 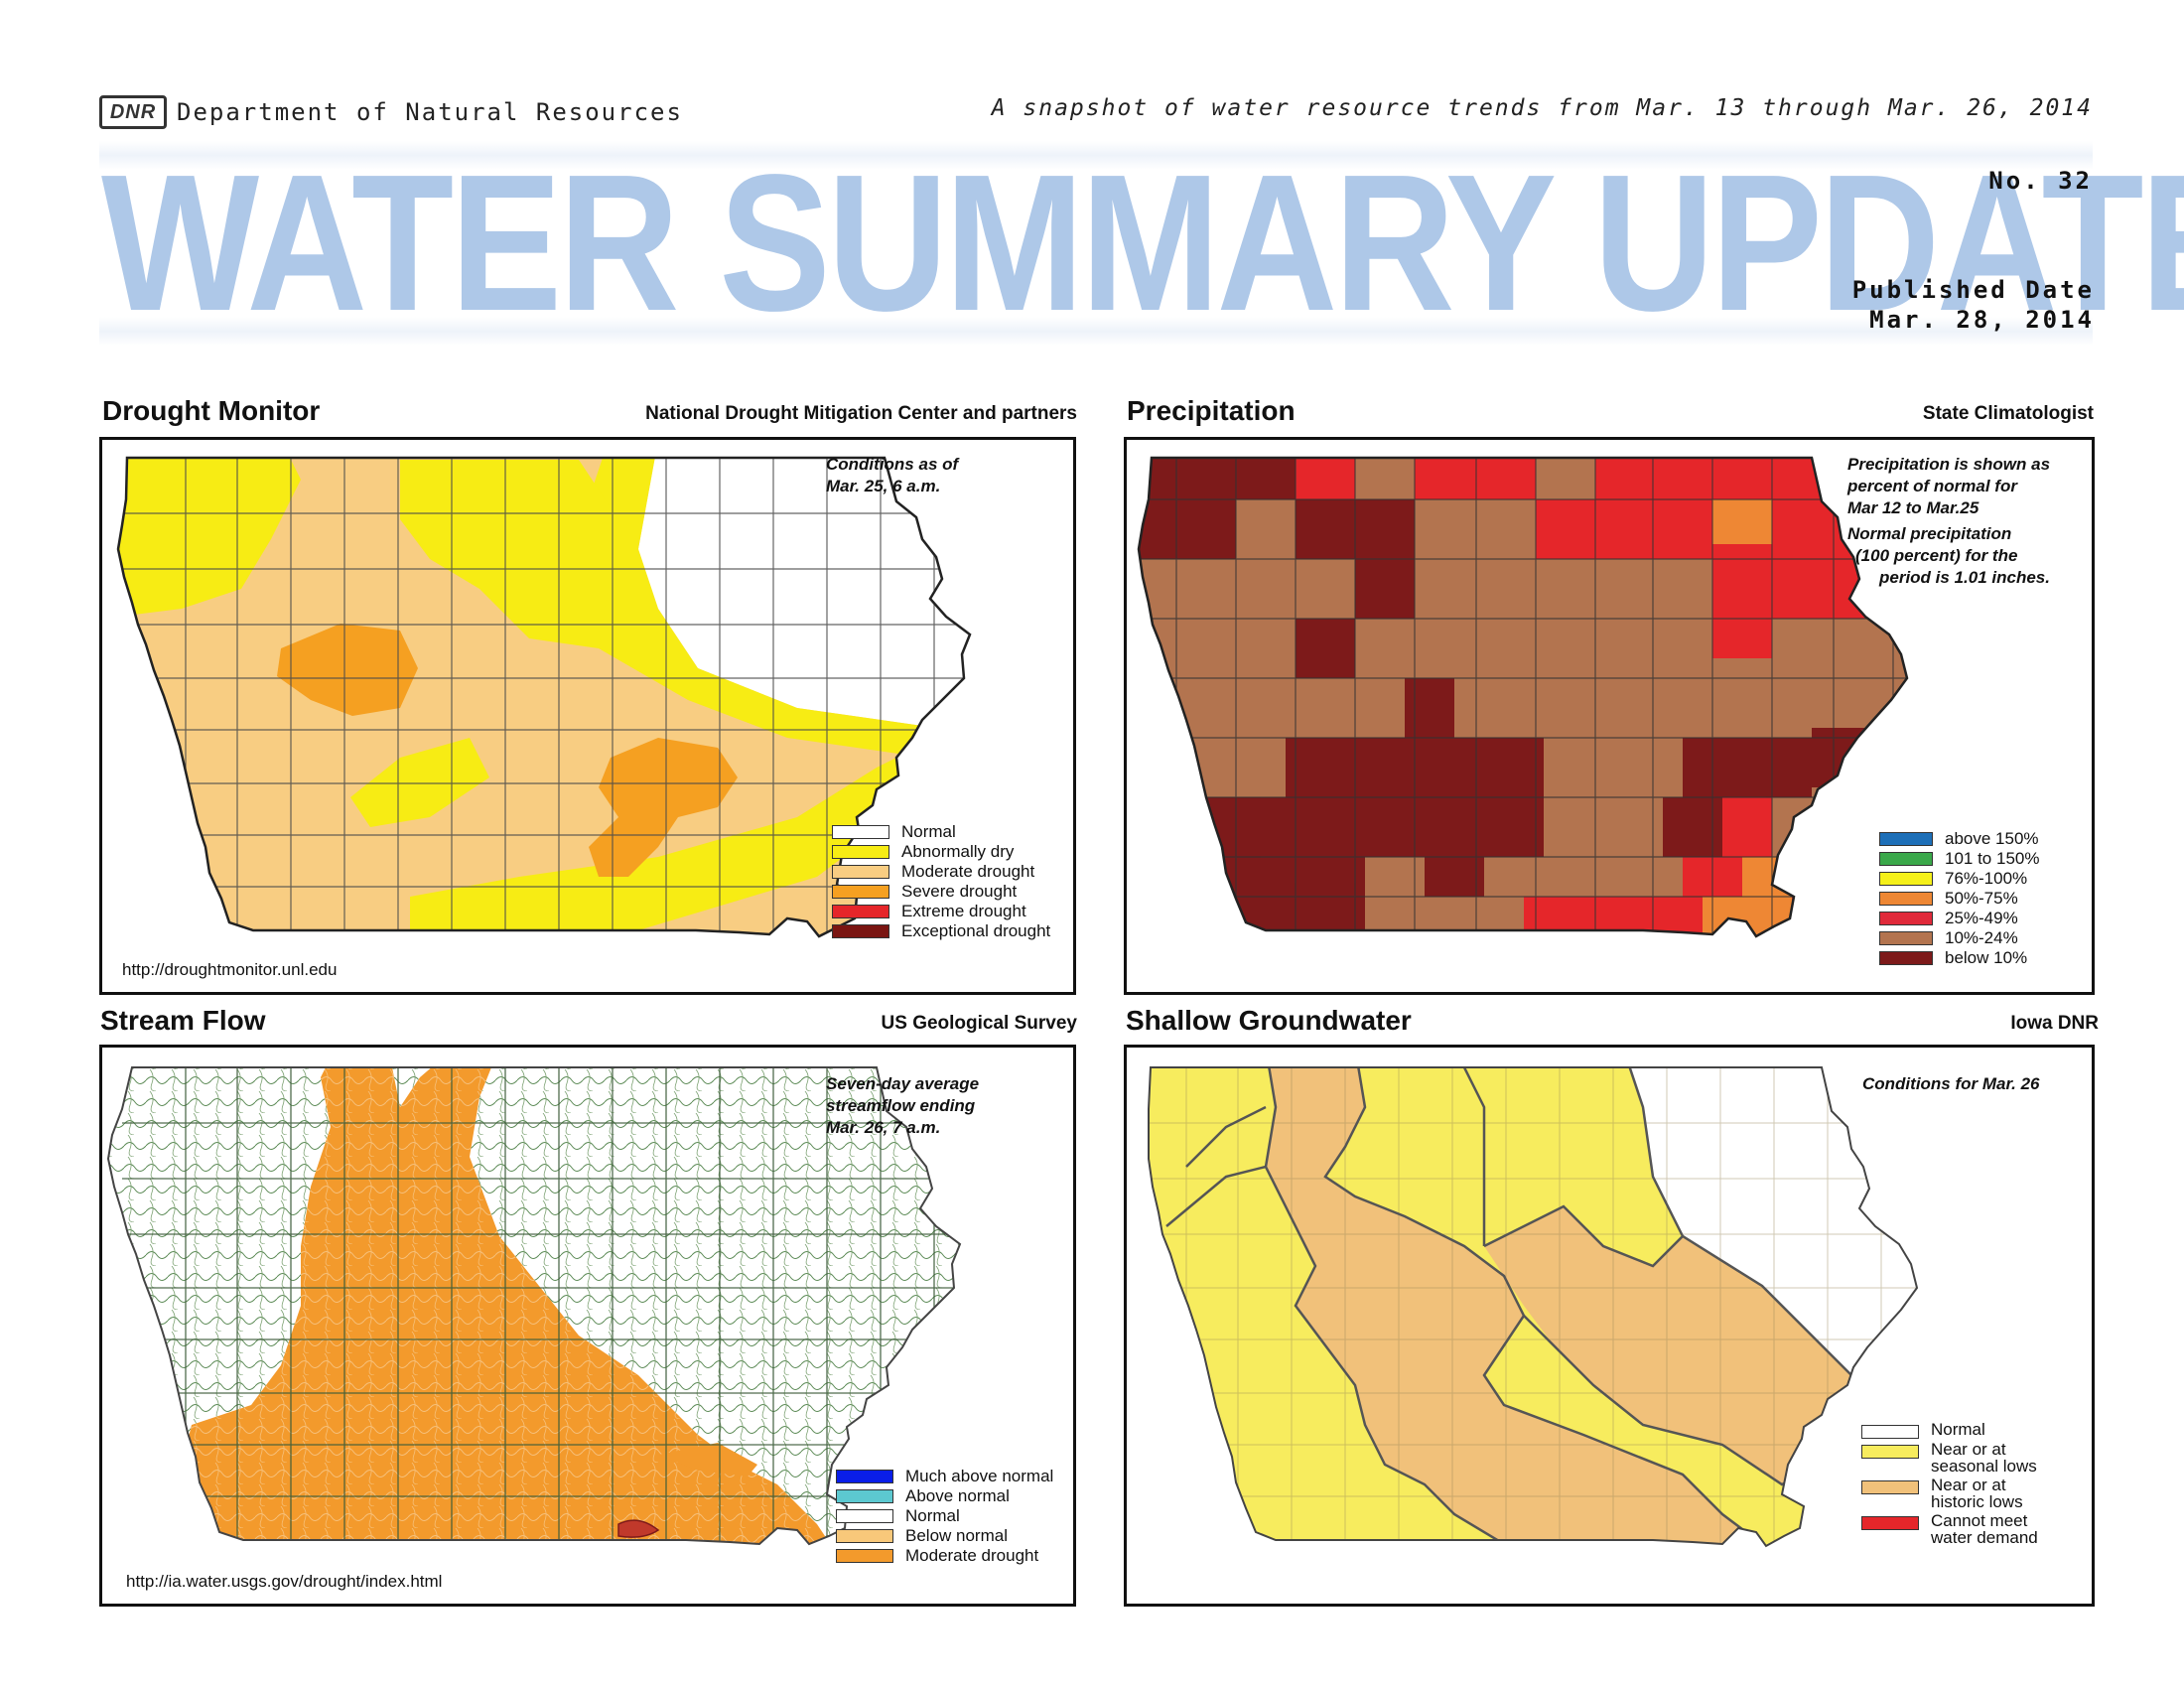 What do you see at coordinates (1949, 464) in the screenshot?
I see `precip-note-line1: Precipitation is shown as` at bounding box center [1949, 464].